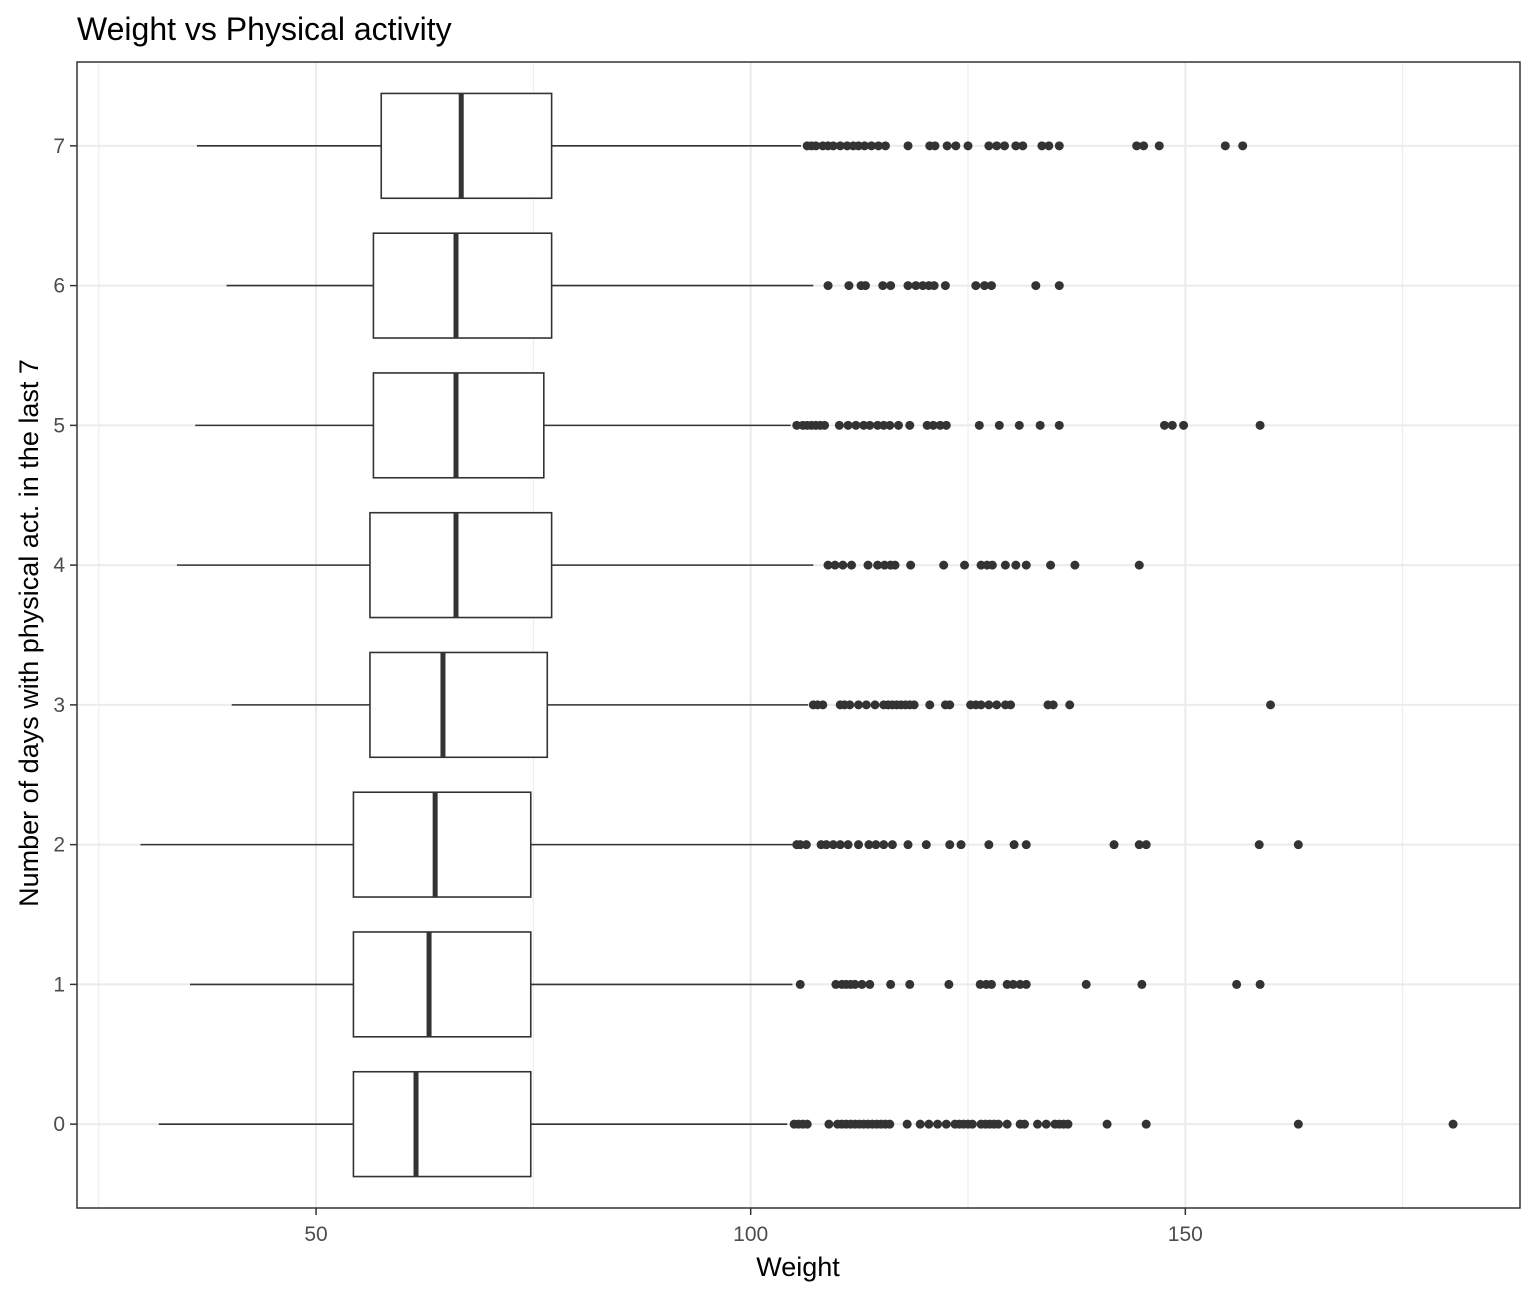 Image resolution: width=1536 pixels, height=1296 pixels. Describe the element at coordinates (59, 705) in the screenshot. I see `y-tick-label: 3` at that location.